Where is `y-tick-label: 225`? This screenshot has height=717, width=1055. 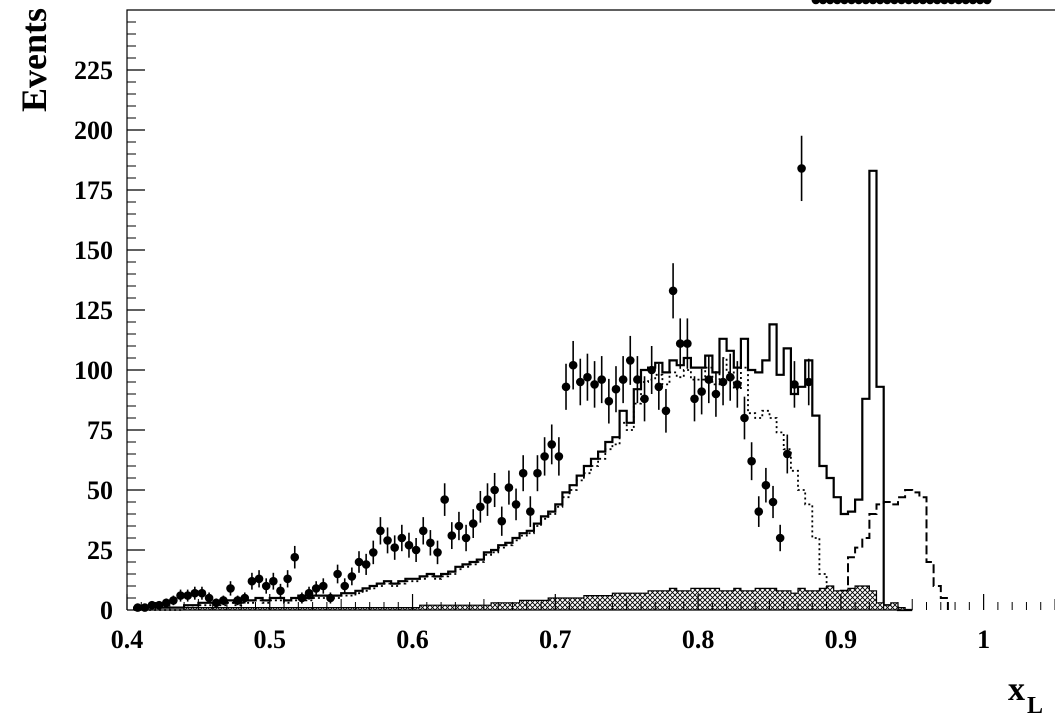
y-tick-label: 225 is located at coordinates (93, 70).